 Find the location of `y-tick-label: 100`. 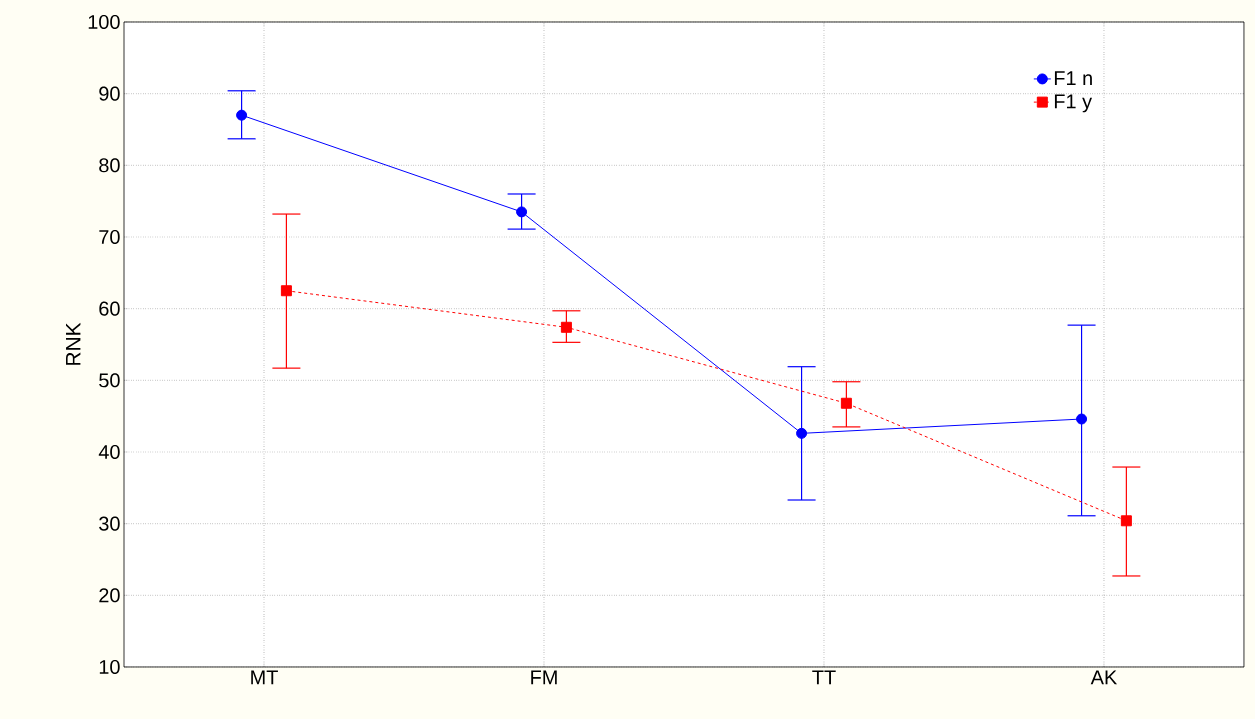

y-tick-label: 100 is located at coordinates (104, 22).